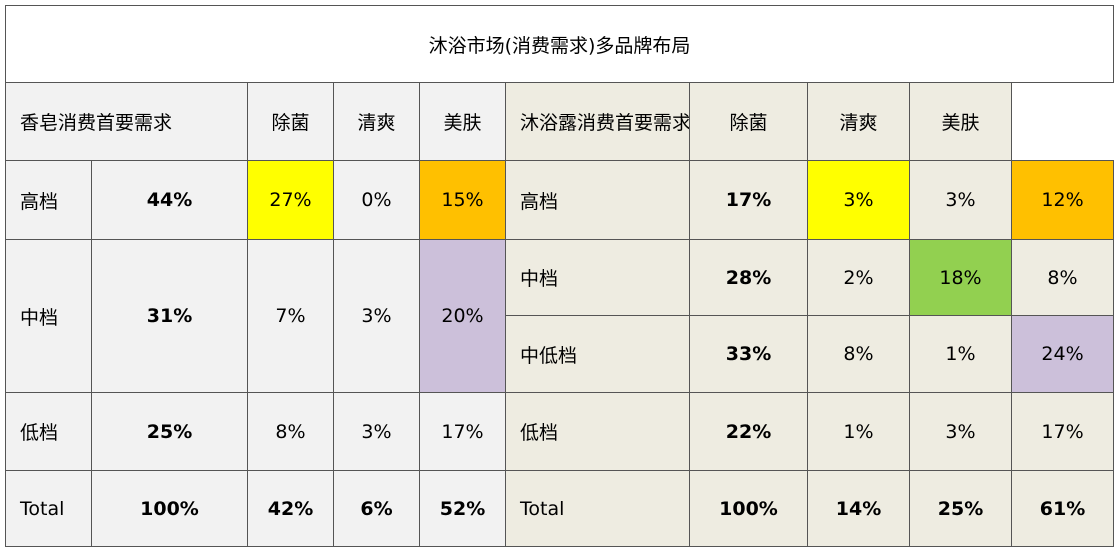 The image size is (1118, 547). What do you see at coordinates (376, 200) in the screenshot?
I see `soap-cell: 0%` at bounding box center [376, 200].